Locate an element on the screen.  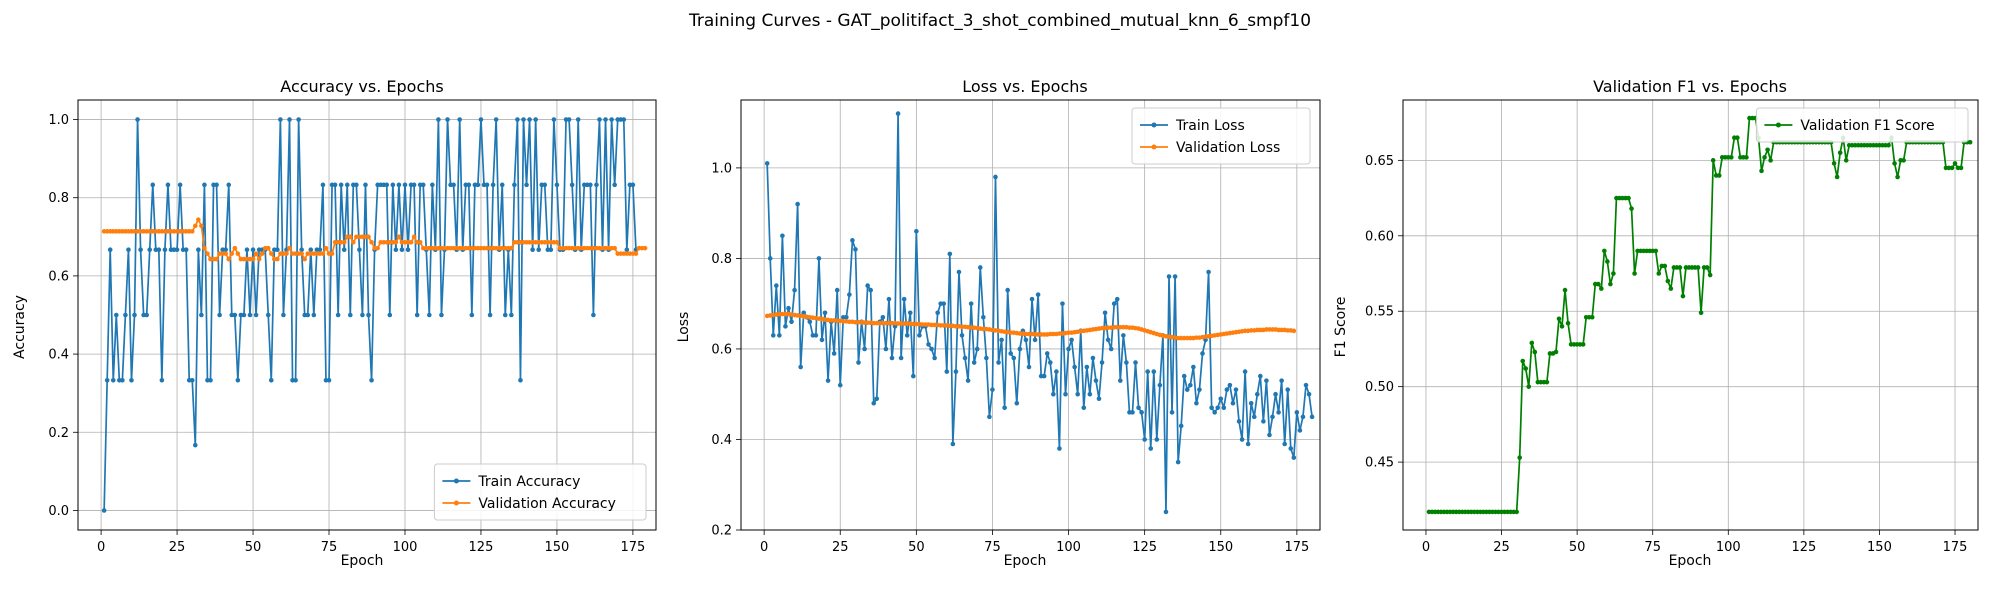
f1-y-tick-label: 0.50 is located at coordinates (1379, 387).